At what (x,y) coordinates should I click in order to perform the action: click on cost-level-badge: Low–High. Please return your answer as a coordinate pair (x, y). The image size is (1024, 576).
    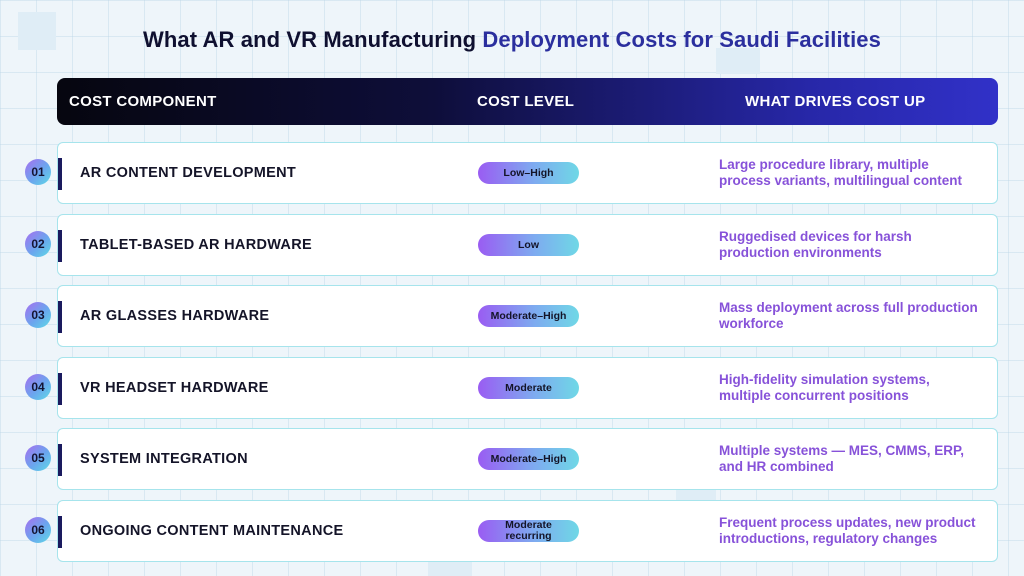
    Looking at the image, I should click on (528, 173).